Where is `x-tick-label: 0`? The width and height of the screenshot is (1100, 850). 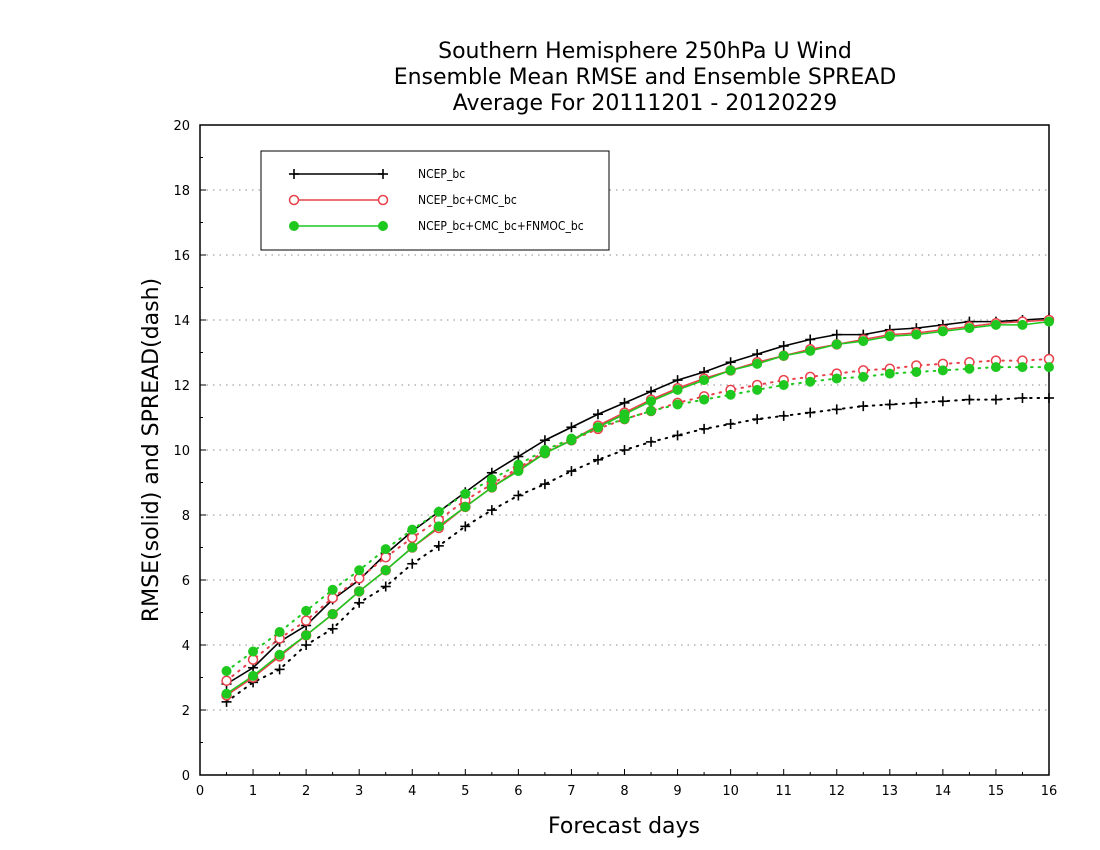
x-tick-label: 0 is located at coordinates (200, 791).